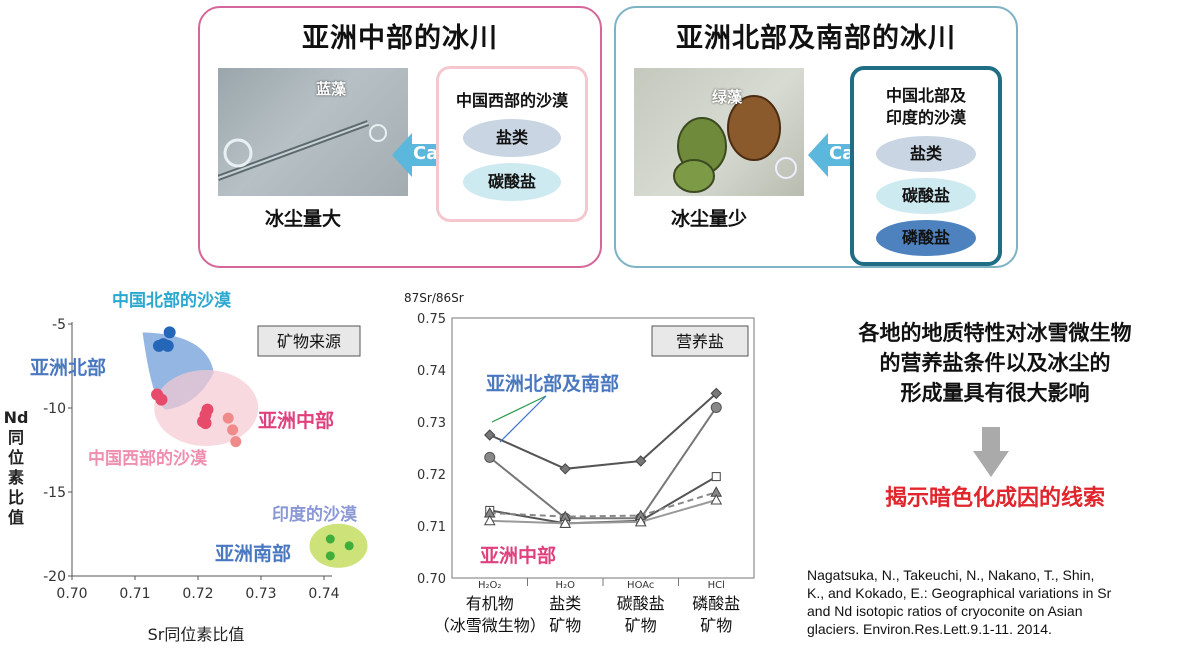 The width and height of the screenshot is (1199, 652). Describe the element at coordinates (431, 527) in the screenshot. I see `y-tick-label: 0.71` at that location.